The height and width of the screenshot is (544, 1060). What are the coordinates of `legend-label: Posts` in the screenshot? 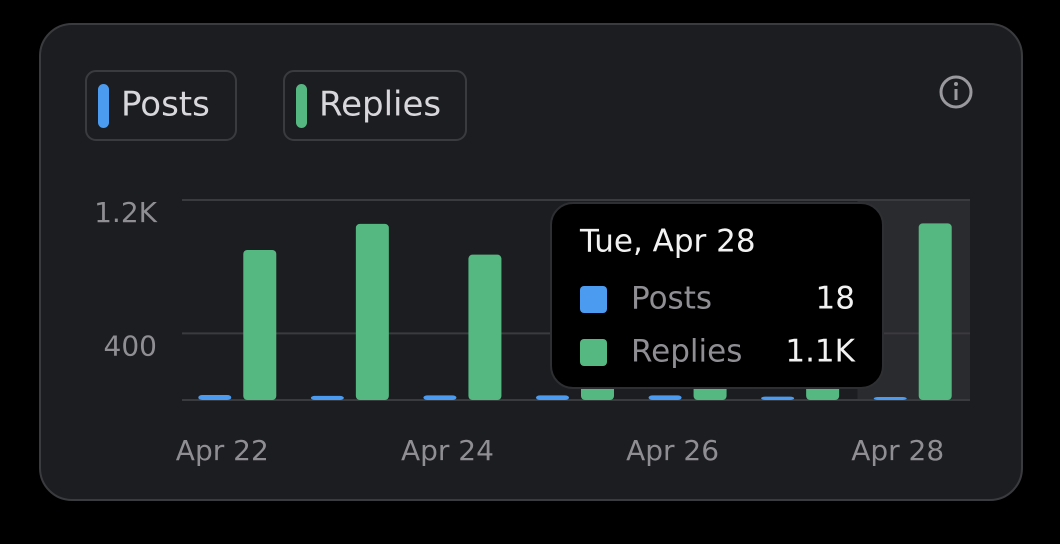 It's located at (165, 105).